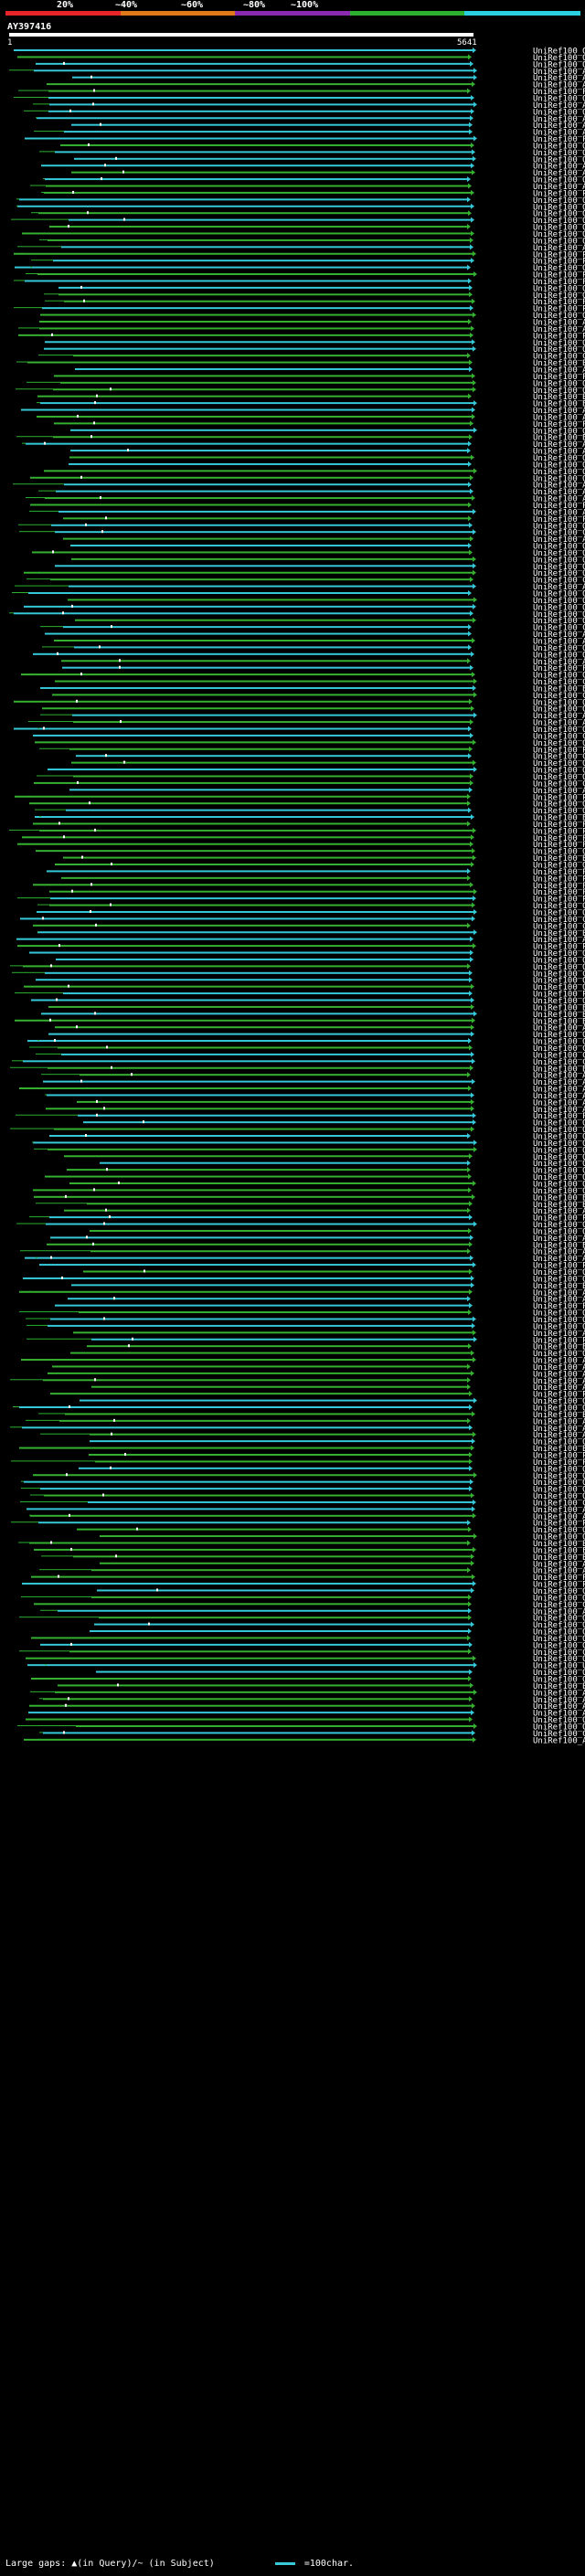 The height and width of the screenshot is (2576, 585). I want to click on hit-row: UniRef100_A5BPB2, so click(327, 791).